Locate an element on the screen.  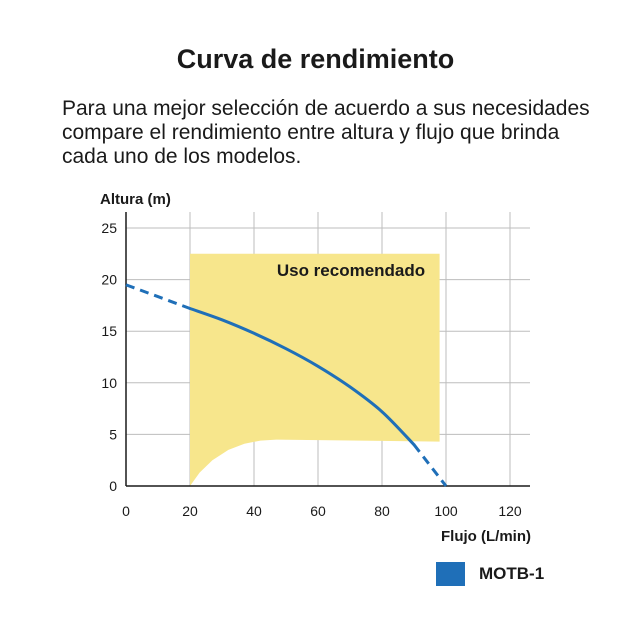
recommended-region-fill is located at coordinates (315, 369).